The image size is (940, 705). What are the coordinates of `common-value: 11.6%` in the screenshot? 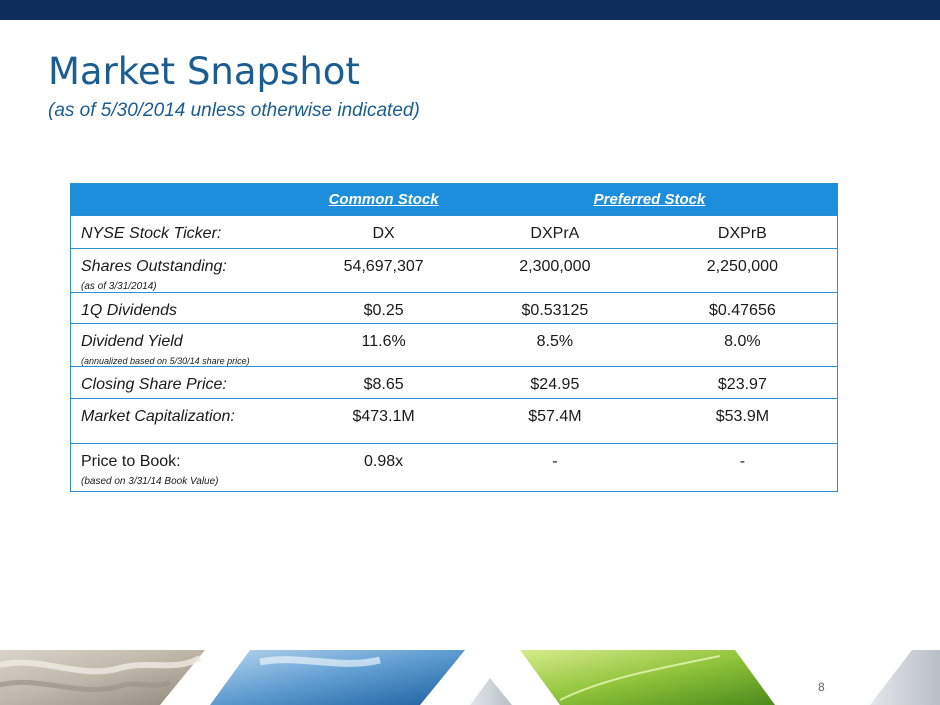 It's located at (384, 345).